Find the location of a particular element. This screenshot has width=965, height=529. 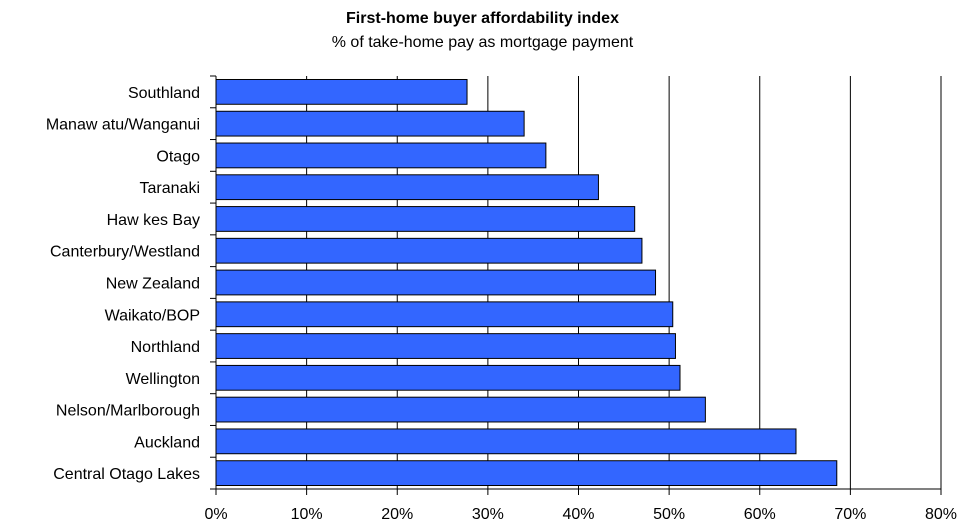

x-tick-label: 20% is located at coordinates (397, 514).